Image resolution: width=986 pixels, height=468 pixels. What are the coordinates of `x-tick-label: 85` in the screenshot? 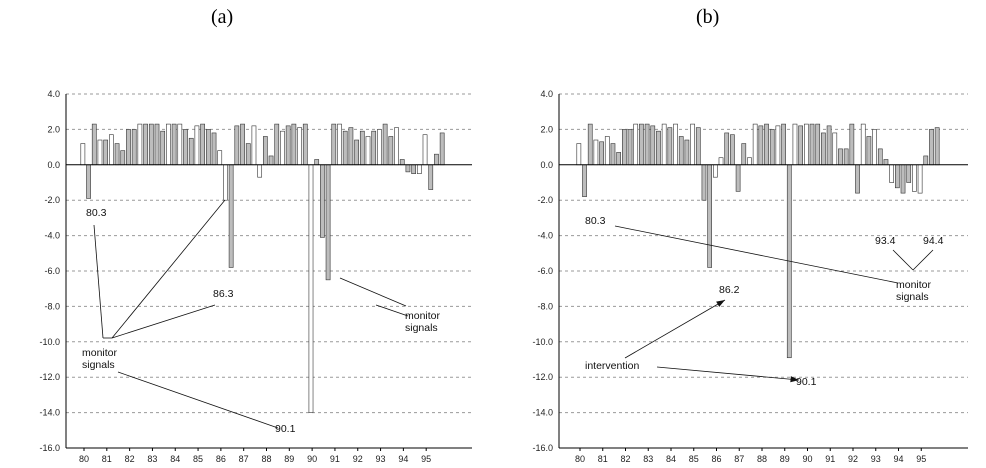 It's located at (198, 459).